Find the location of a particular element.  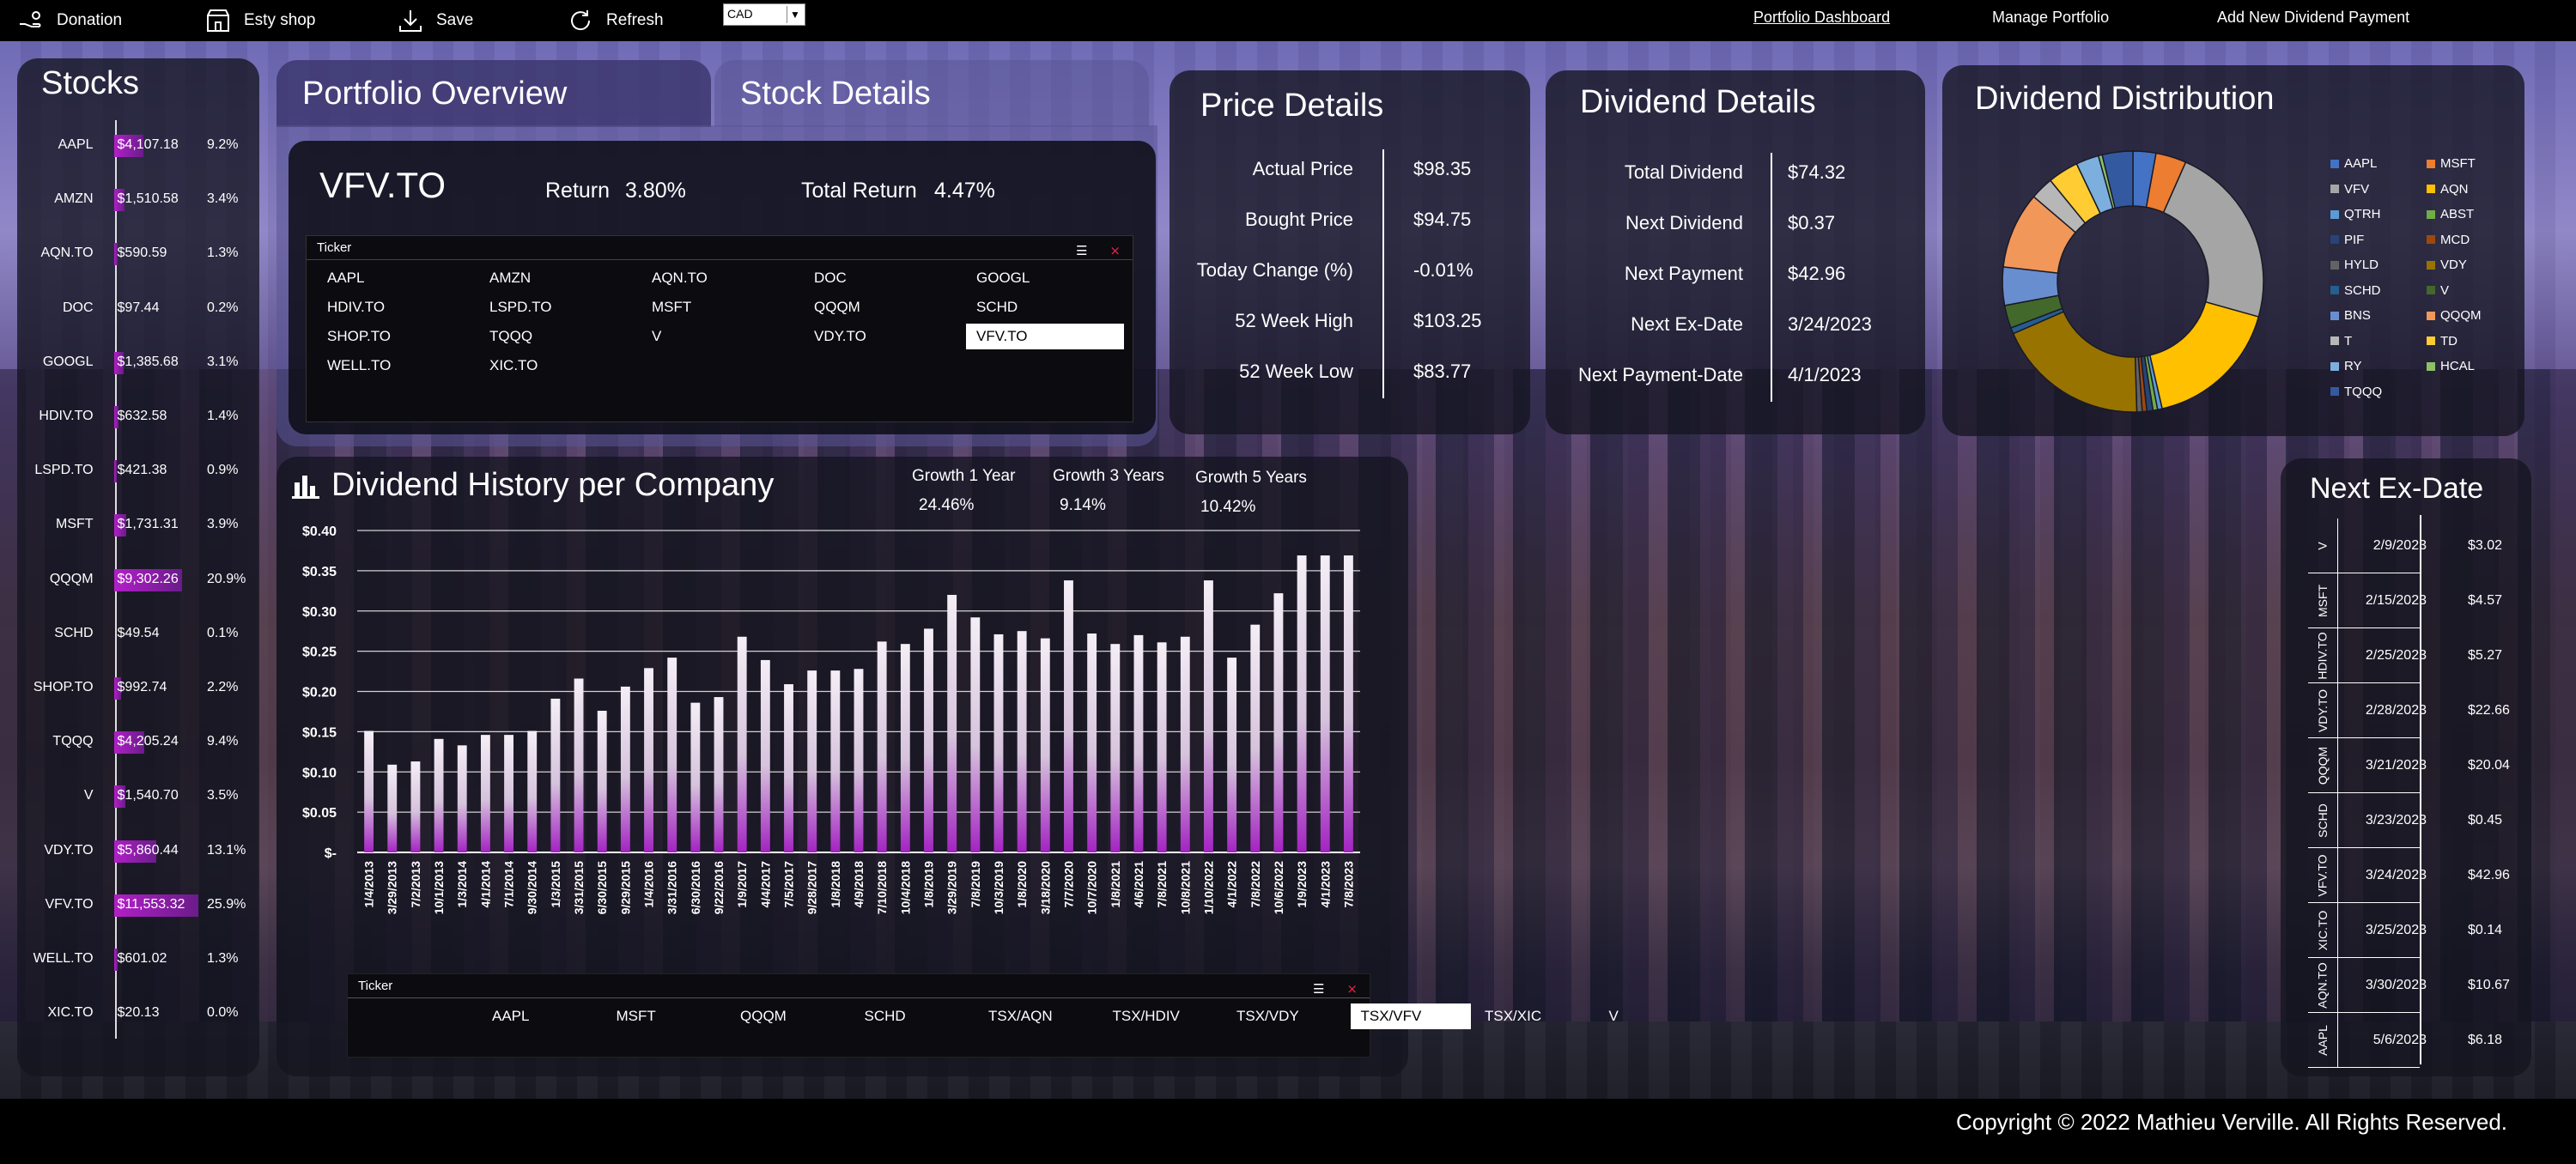

clear-filter-icon: ⨯ is located at coordinates (1115, 251).